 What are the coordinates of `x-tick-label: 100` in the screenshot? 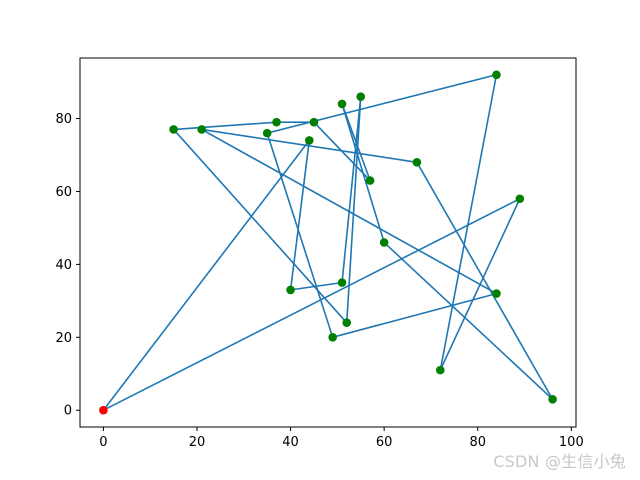 It's located at (571, 442).